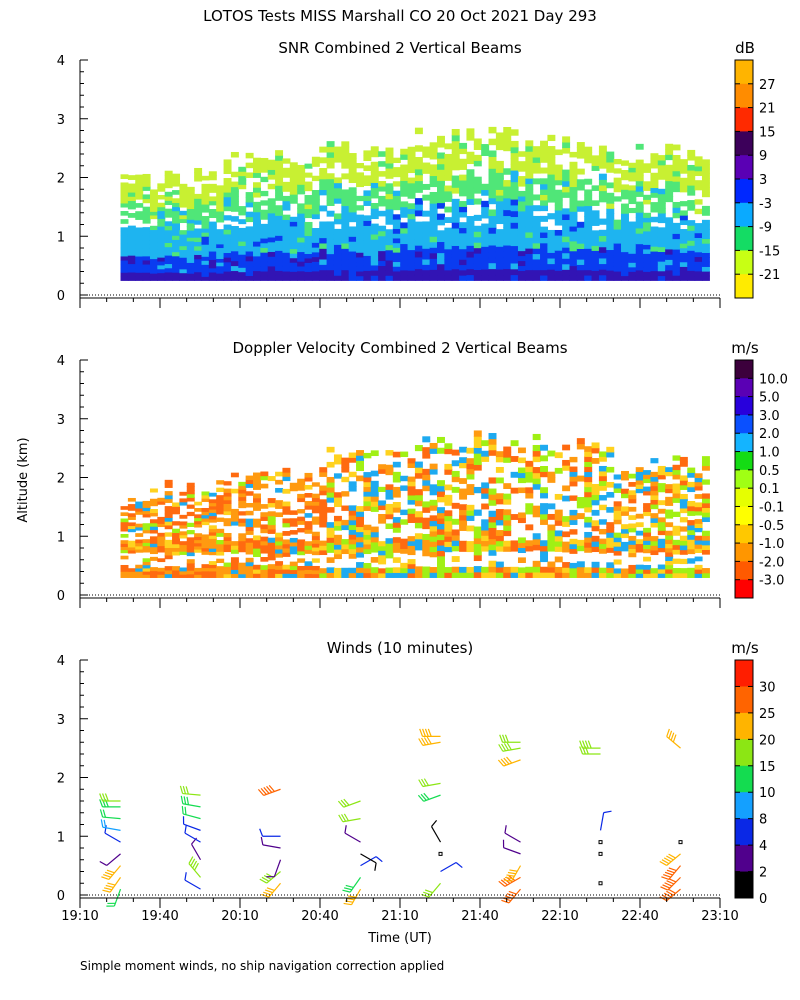 The width and height of the screenshot is (800, 1000). What do you see at coordinates (744, 143) in the screenshot?
I see `snr-colorbar-segment` at bounding box center [744, 143].